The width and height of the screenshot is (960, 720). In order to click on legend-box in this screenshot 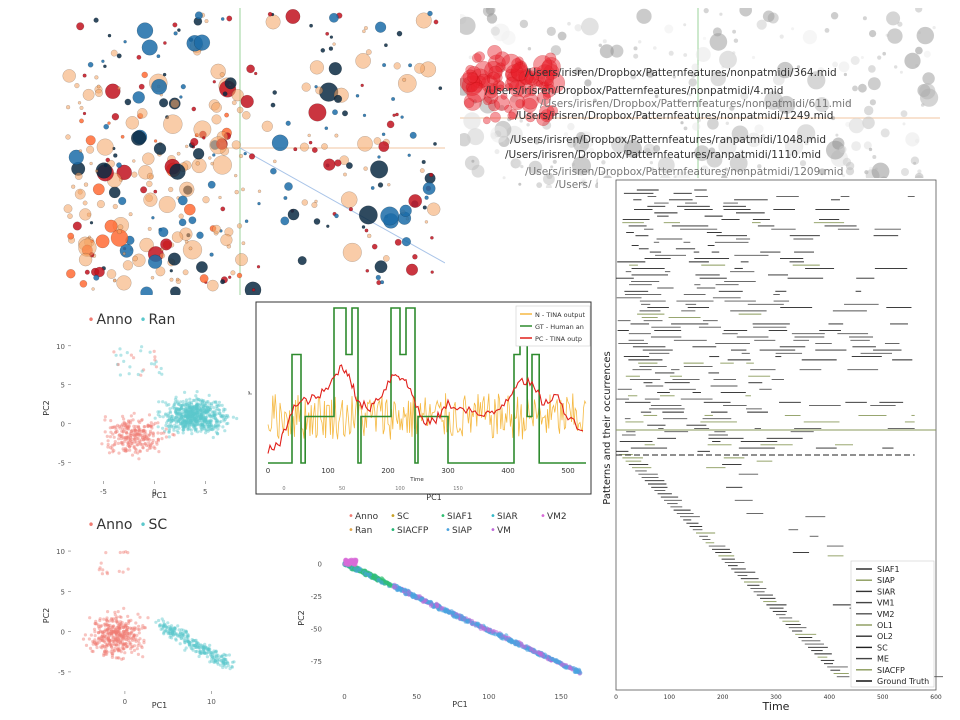, I will do `click(892, 624)`.